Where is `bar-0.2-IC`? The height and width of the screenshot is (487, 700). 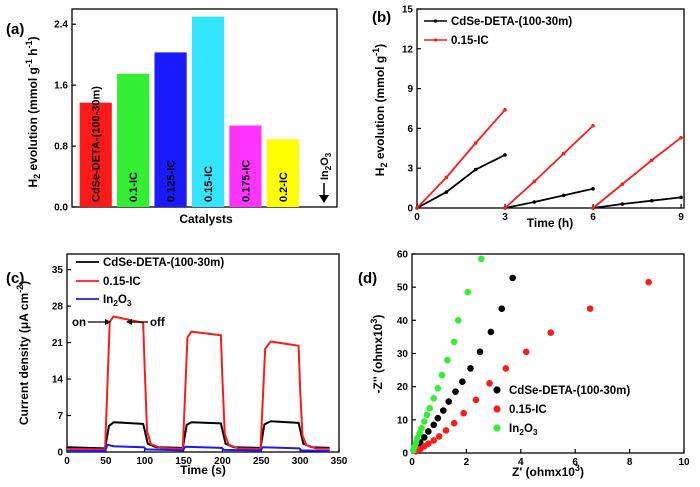
bar-0.2-IC is located at coordinates (282, 173).